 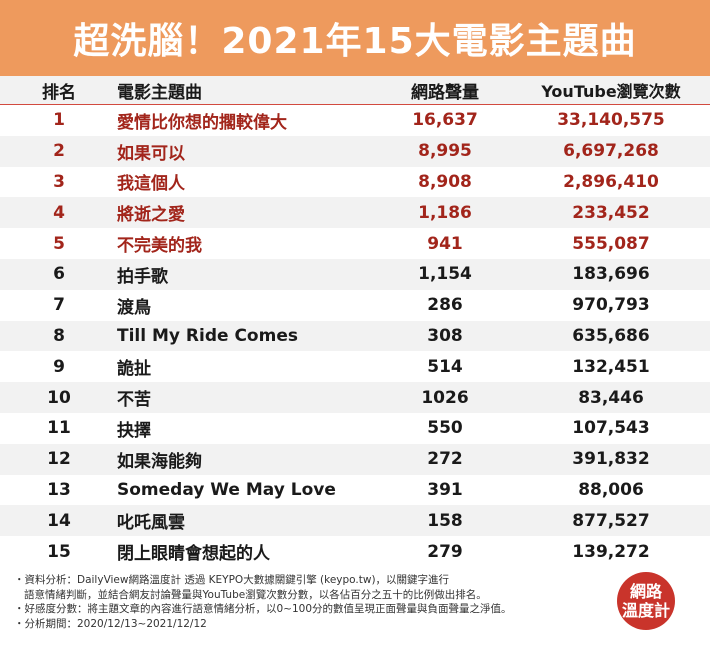 I want to click on title-cell: 我這個人, so click(x=151, y=184).